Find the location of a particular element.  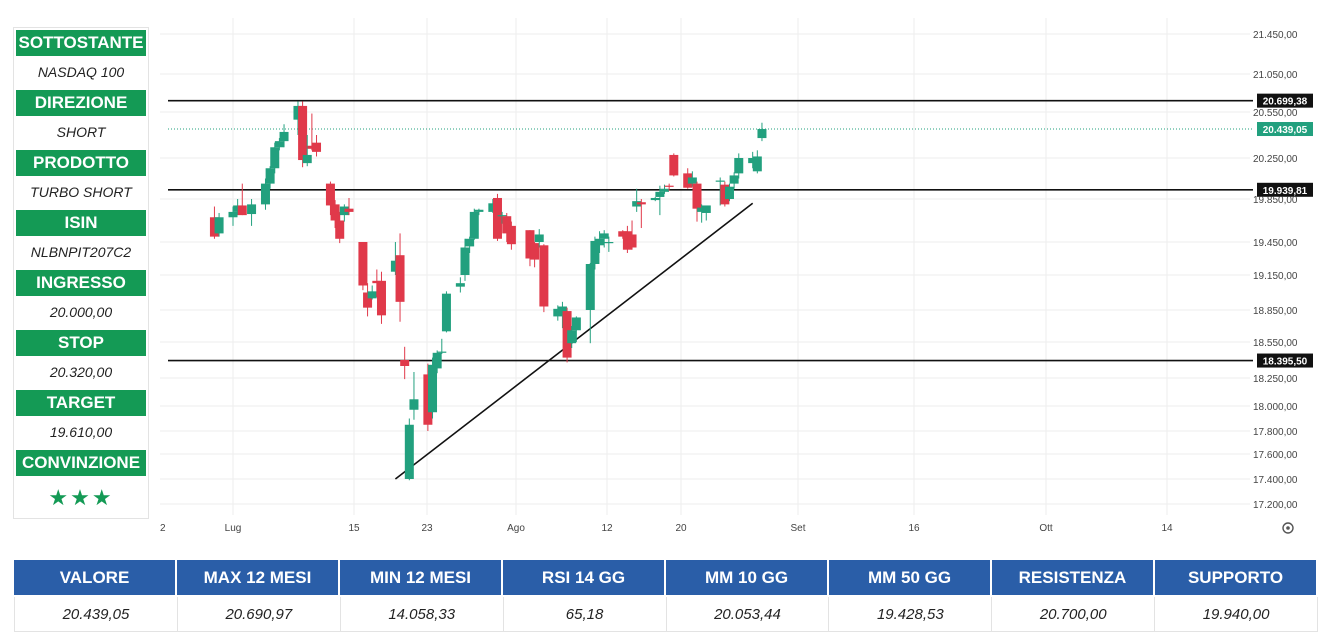

value-sottostante: NASDAQ 100 is located at coordinates (81, 72).